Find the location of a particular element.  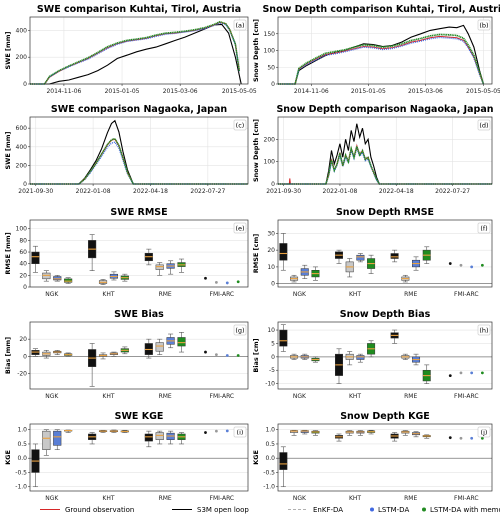

panel-title: SWE comparison Kuhtai, Tirol, Austria is located at coordinates (139, 9).